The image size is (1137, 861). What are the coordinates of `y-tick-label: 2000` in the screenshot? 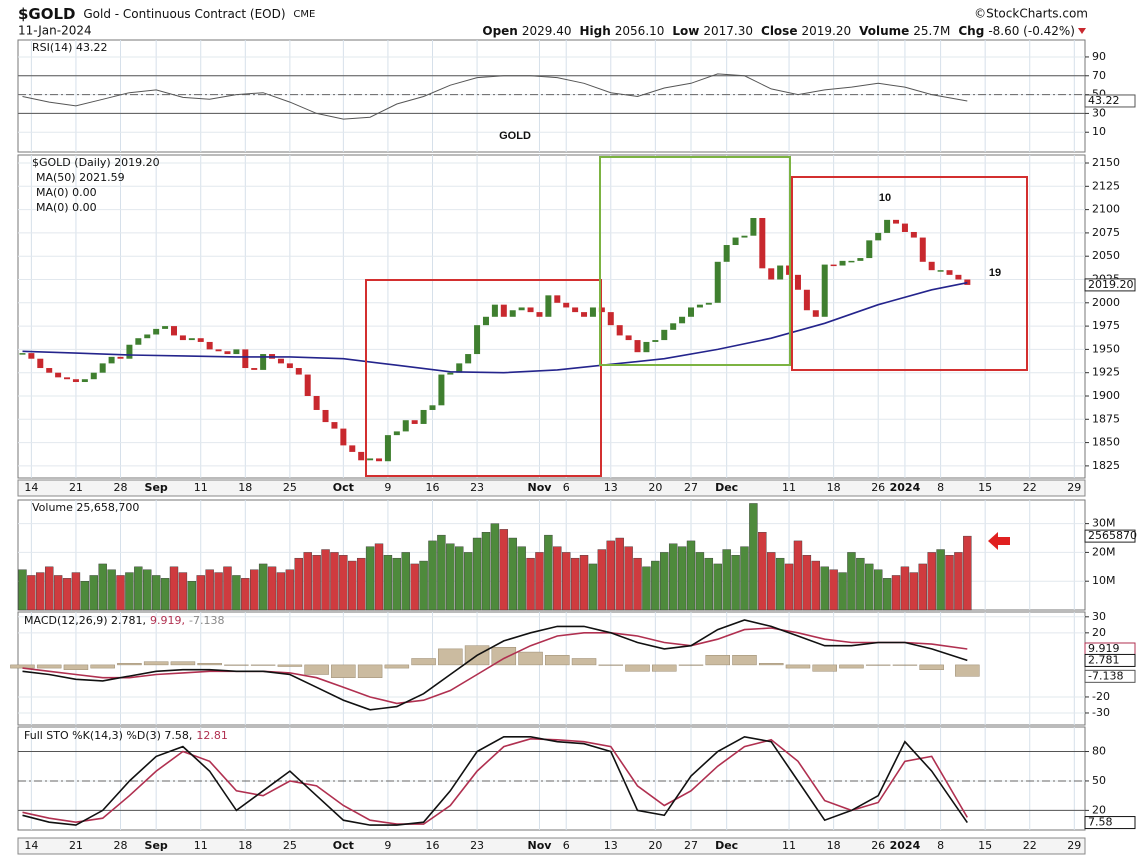 It's located at (1106, 302).